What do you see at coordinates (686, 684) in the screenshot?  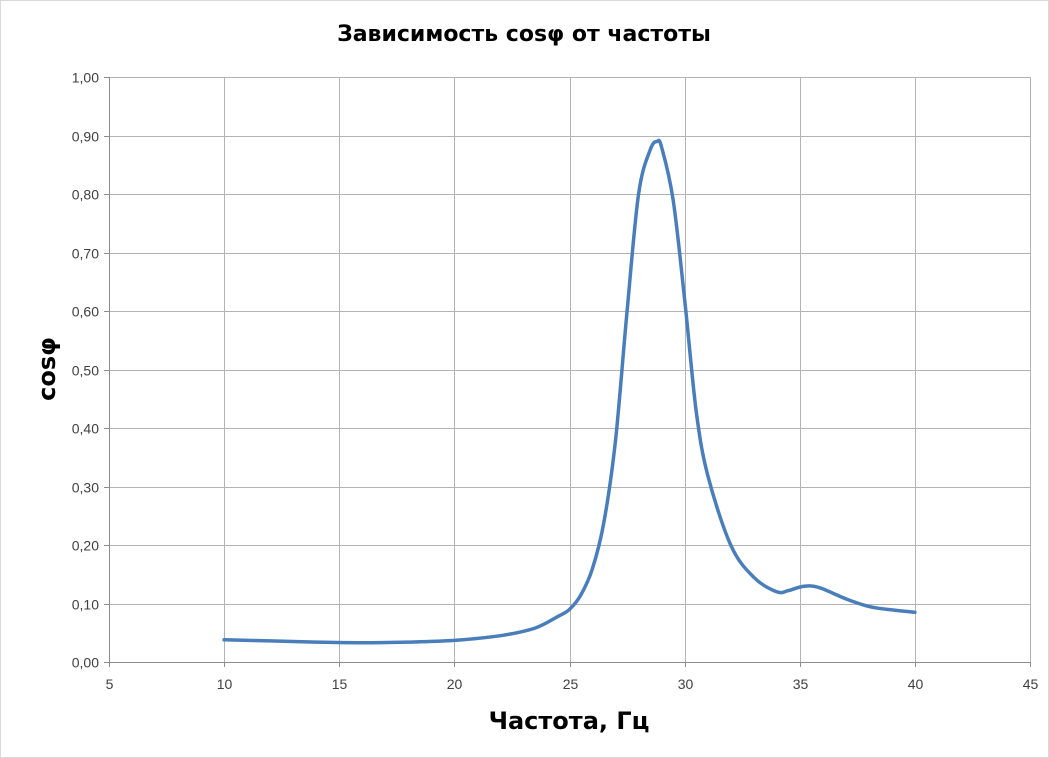 I see `x-tick-label: 30` at bounding box center [686, 684].